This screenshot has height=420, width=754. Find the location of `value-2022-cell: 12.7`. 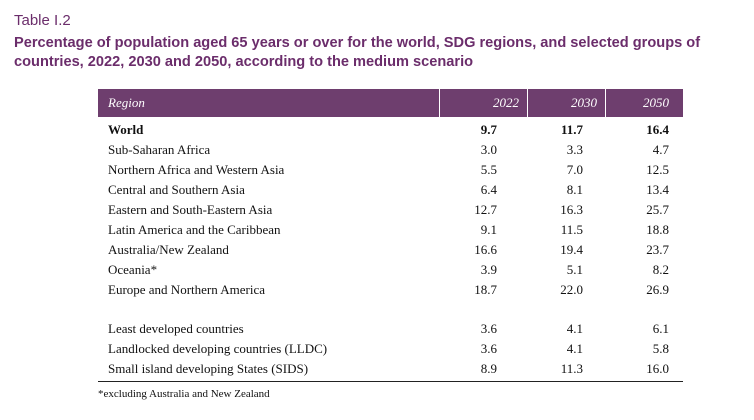

value-2022-cell: 12.7 is located at coordinates (485, 209).